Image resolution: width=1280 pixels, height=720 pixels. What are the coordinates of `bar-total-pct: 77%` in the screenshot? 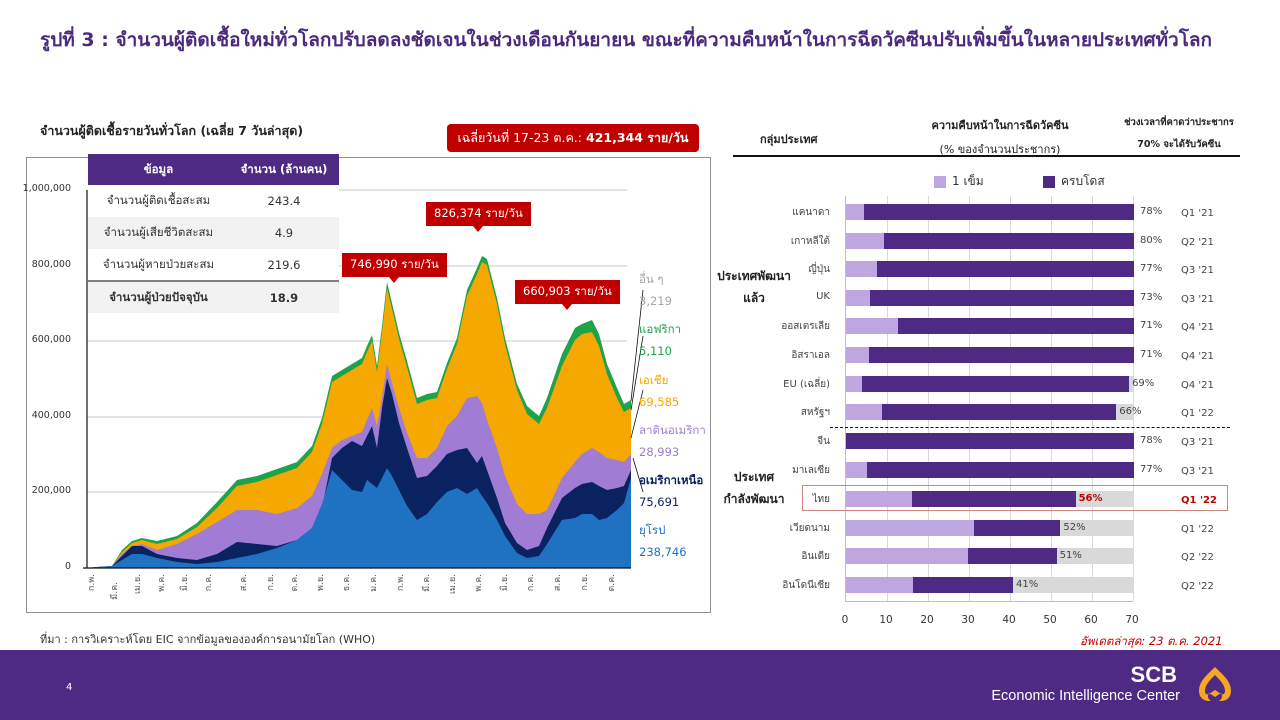 It's located at (1151, 268).